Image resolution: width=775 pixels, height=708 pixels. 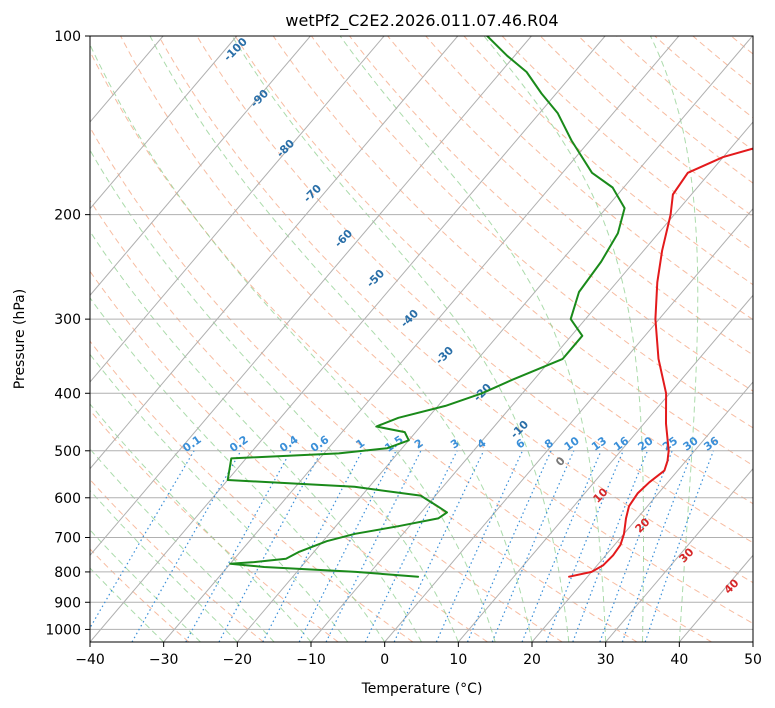 What do you see at coordinates (606, 660) in the screenshot?
I see `x-tick-label: 30` at bounding box center [606, 660].